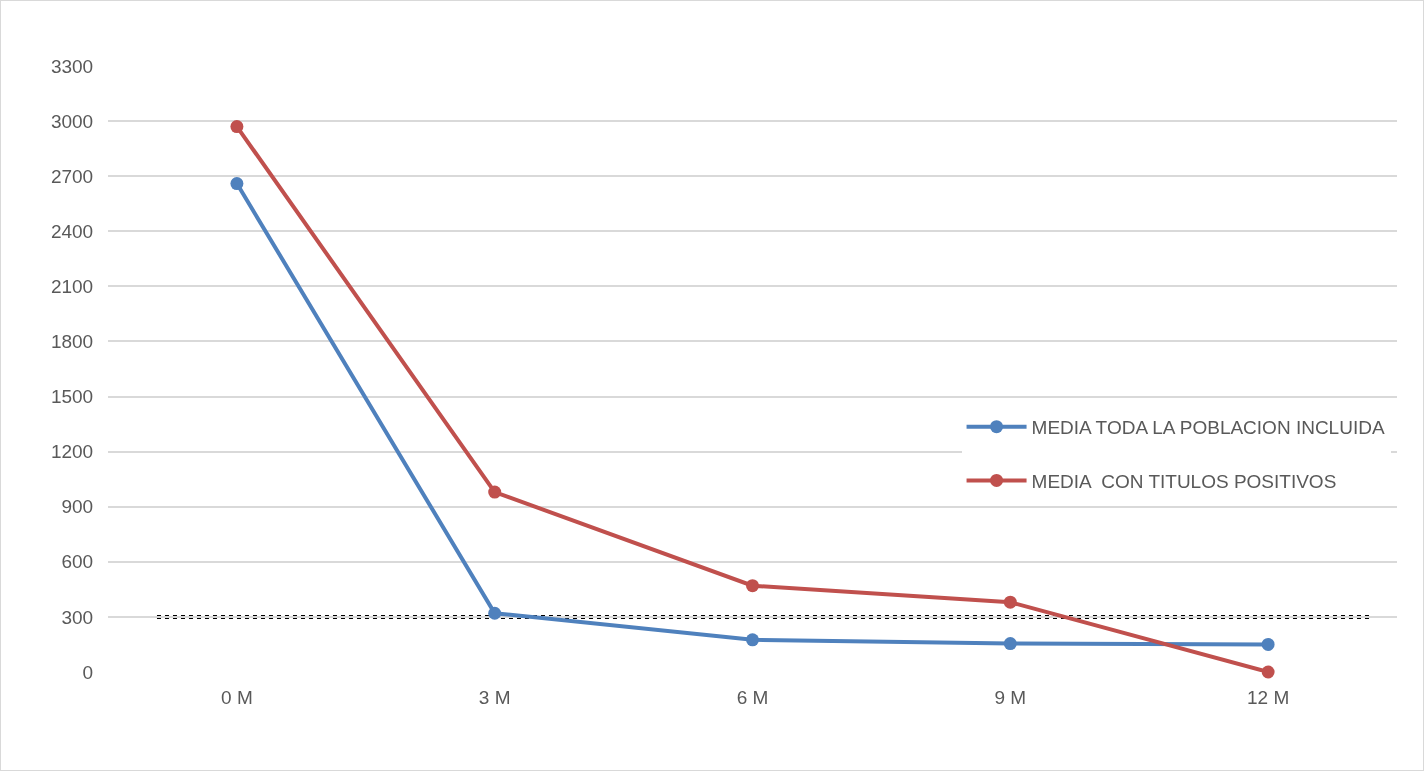  I want to click on y-tick-label: 300, so click(77, 617).